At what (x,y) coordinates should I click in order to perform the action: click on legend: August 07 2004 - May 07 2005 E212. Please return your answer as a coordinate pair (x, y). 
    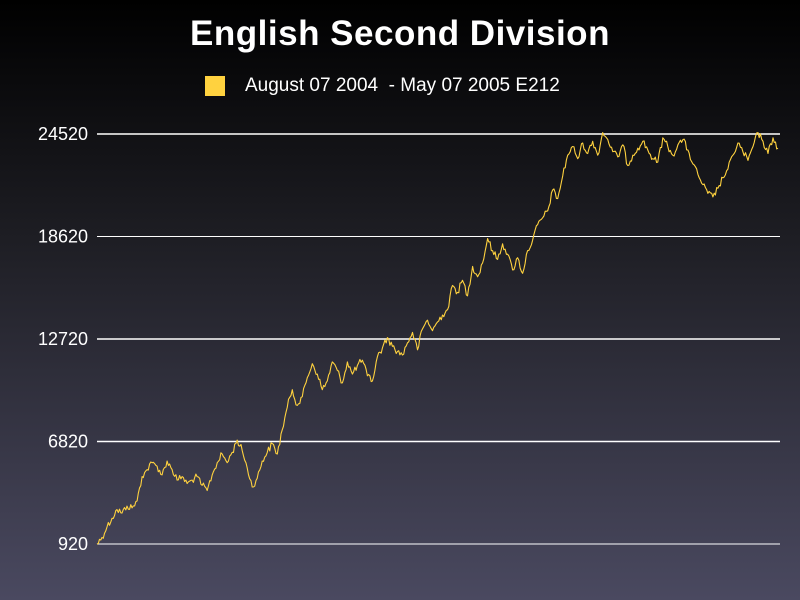
    Looking at the image, I should click on (382, 86).